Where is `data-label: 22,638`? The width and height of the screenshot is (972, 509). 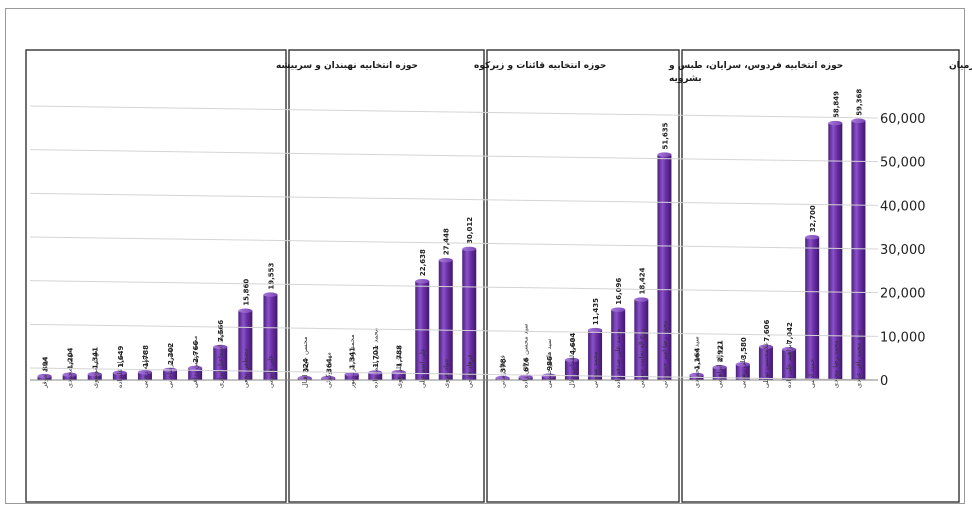
data-label: 22,638 is located at coordinates (423, 262).